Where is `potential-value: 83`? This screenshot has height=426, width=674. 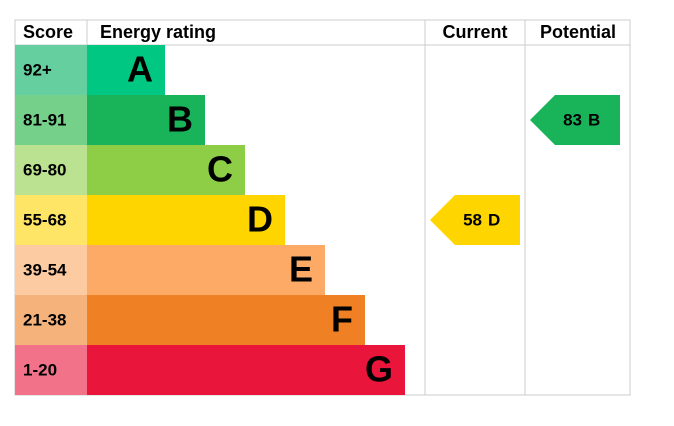 potential-value: 83 is located at coordinates (572, 119).